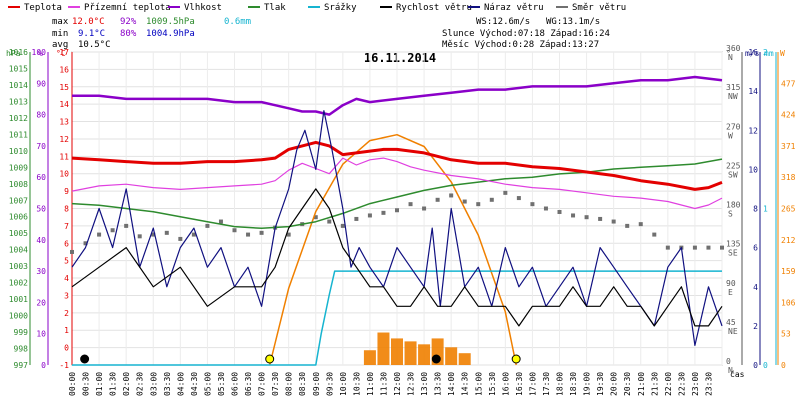 Image resolution: width=800 pixels, height=404 pixels. Describe the element at coordinates (66, 278) in the screenshot. I see `temperature-tick-label: 4` at that location.